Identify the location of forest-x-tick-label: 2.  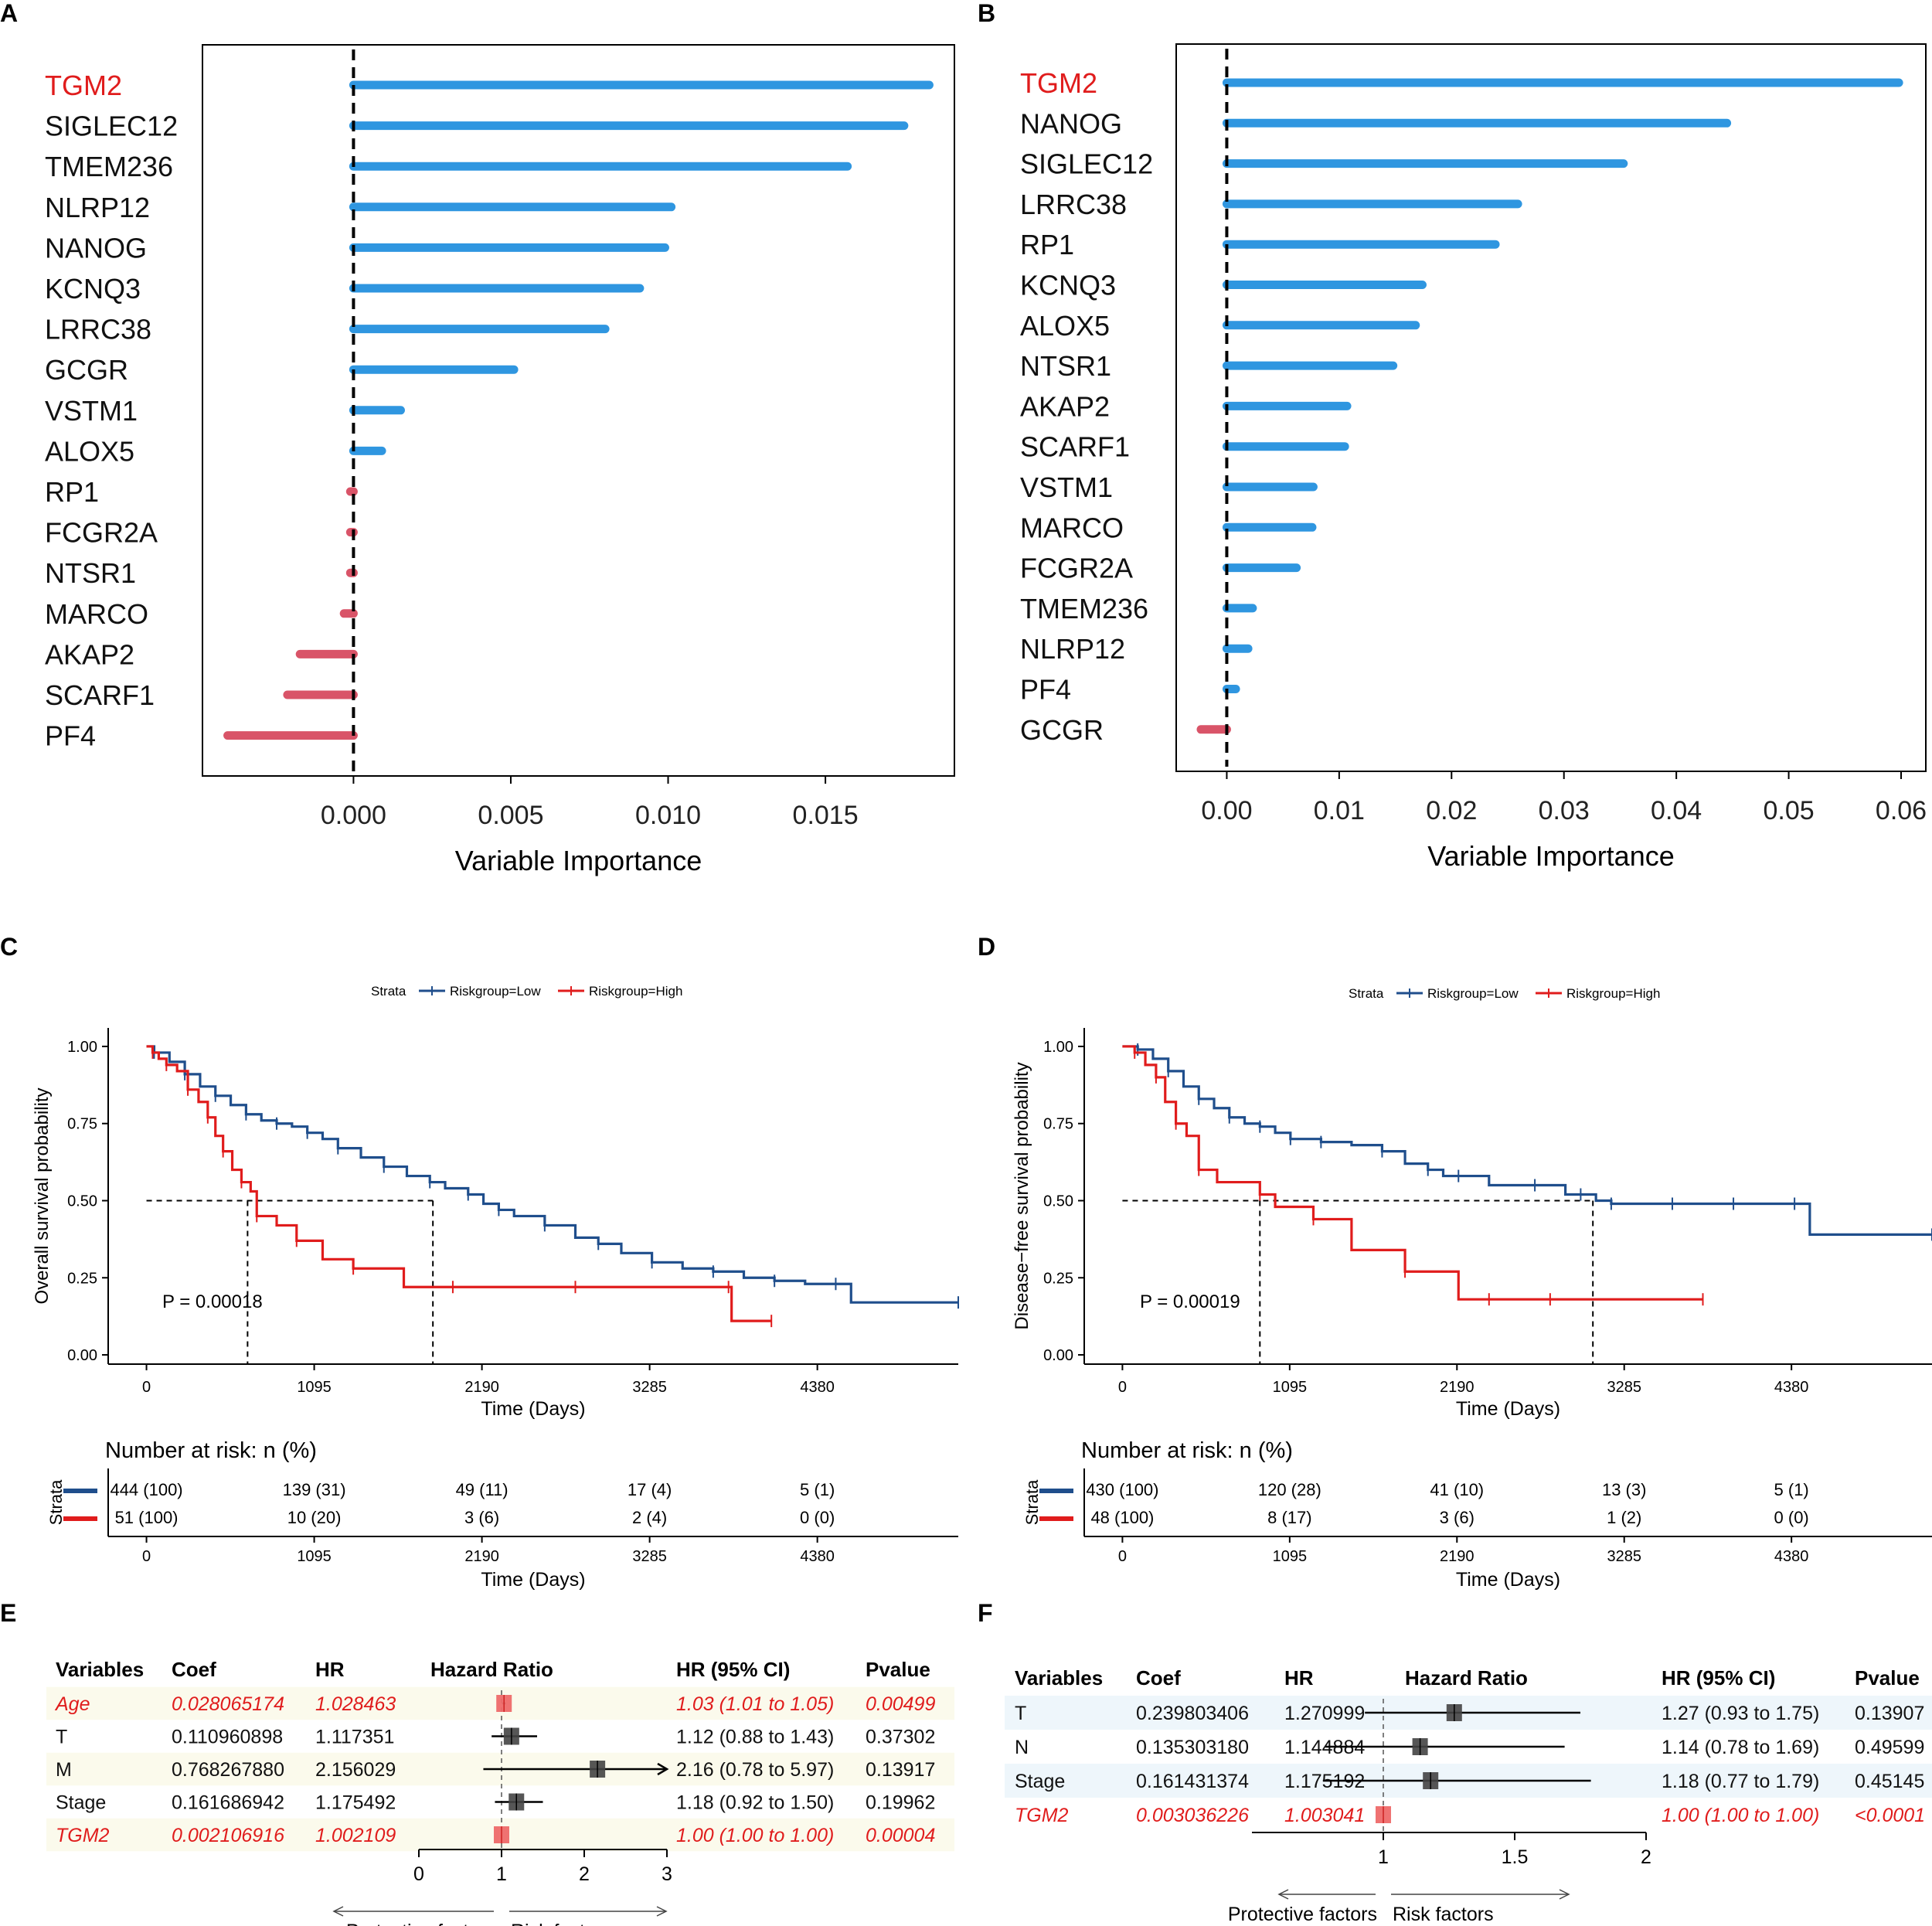
(585, 1874).